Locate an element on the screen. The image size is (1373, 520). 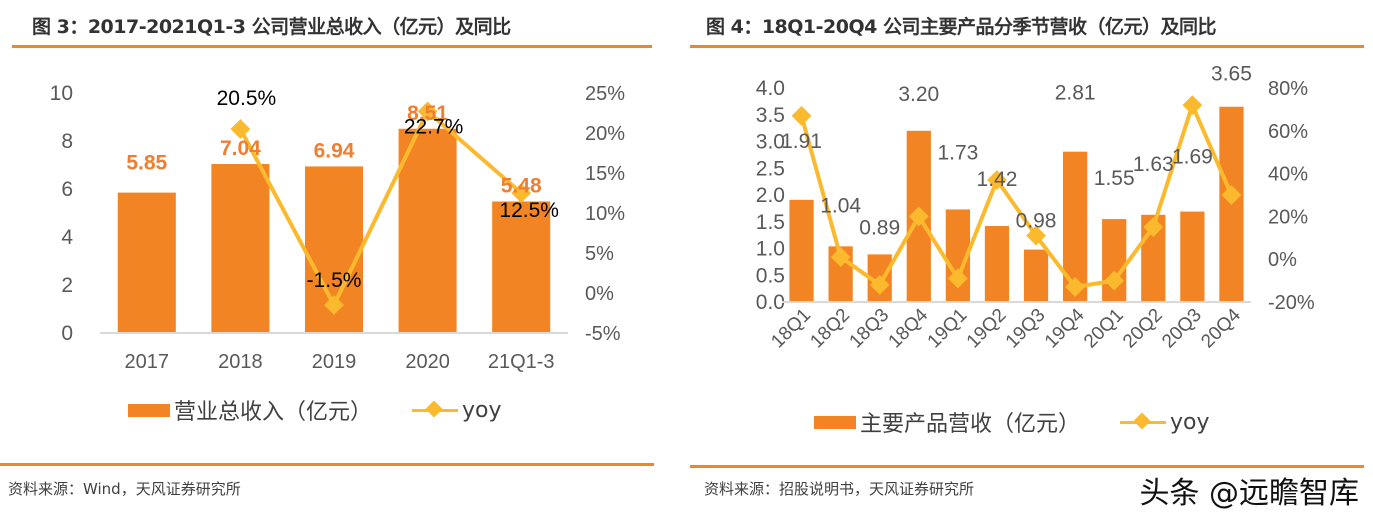
y-right-tick-label: 5% is located at coordinates (599, 254).